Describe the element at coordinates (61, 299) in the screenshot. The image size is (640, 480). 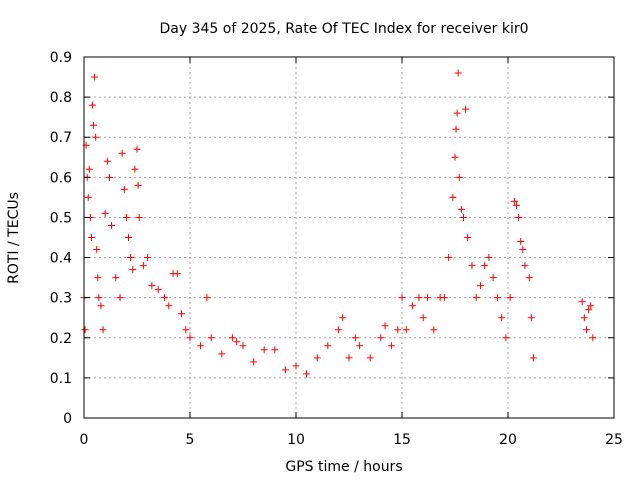
I see `y-tick-label: 0.3` at that location.